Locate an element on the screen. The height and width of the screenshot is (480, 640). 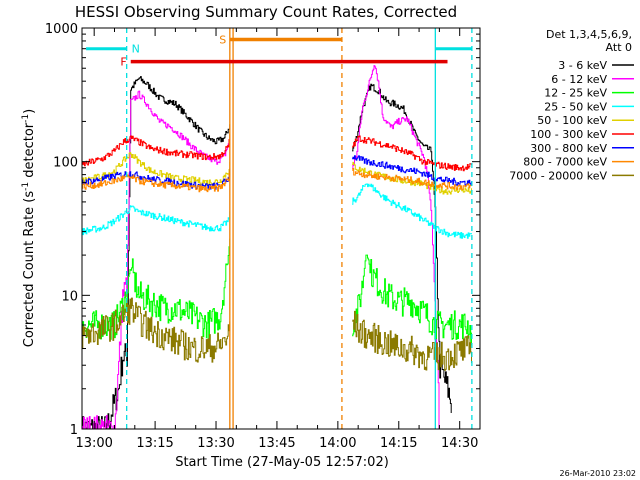
x-tick-label: 14:00 is located at coordinates (337, 443).